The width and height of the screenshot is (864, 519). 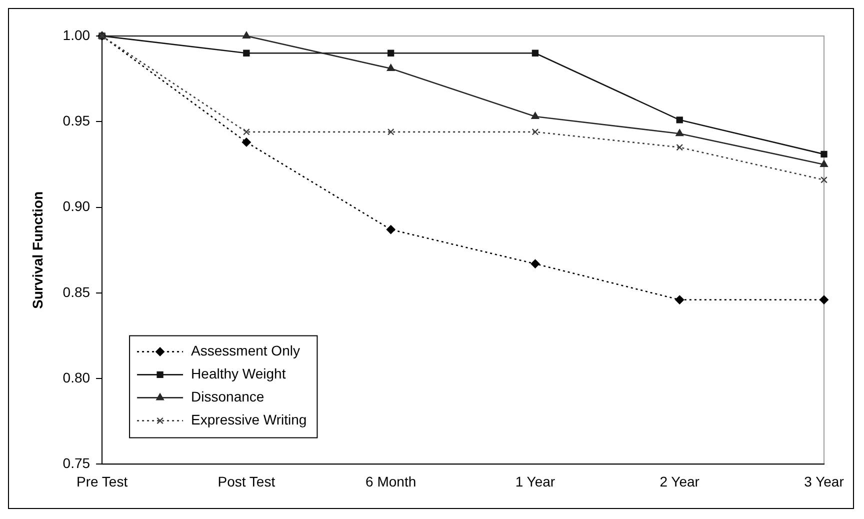 What do you see at coordinates (102, 481) in the screenshot?
I see `x-tick-label: Pre Test` at bounding box center [102, 481].